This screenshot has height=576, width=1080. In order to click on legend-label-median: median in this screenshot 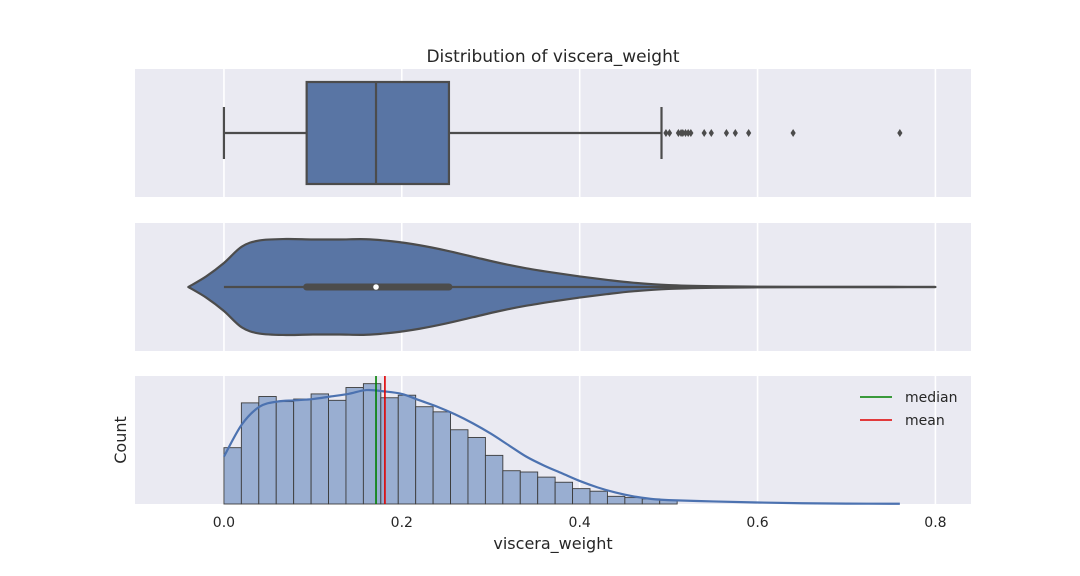, I will do `click(931, 398)`.